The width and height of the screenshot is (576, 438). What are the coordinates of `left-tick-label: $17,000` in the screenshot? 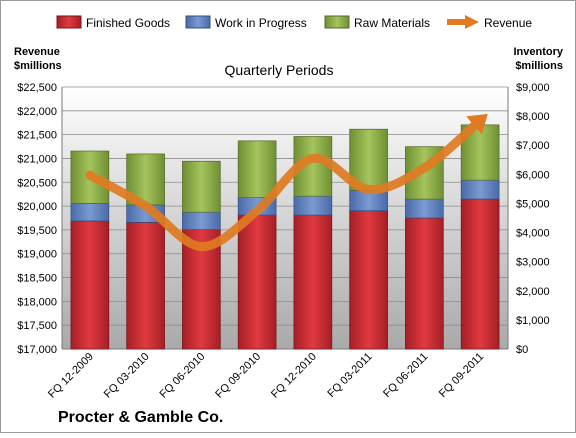 It's located at (37, 350).